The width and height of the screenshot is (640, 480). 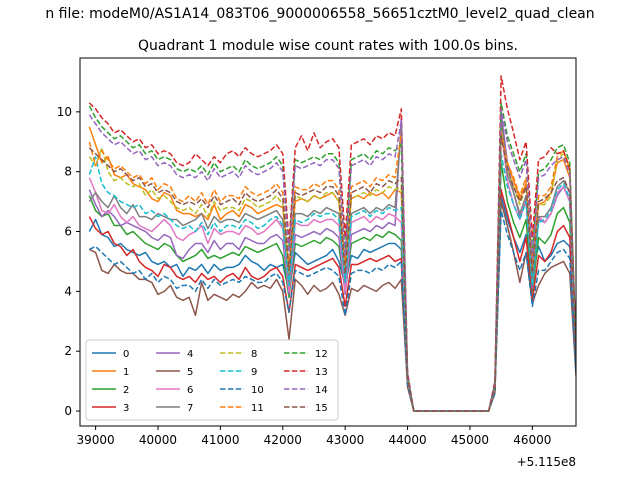 I want to click on y-tick-label: 2, so click(x=68, y=351).